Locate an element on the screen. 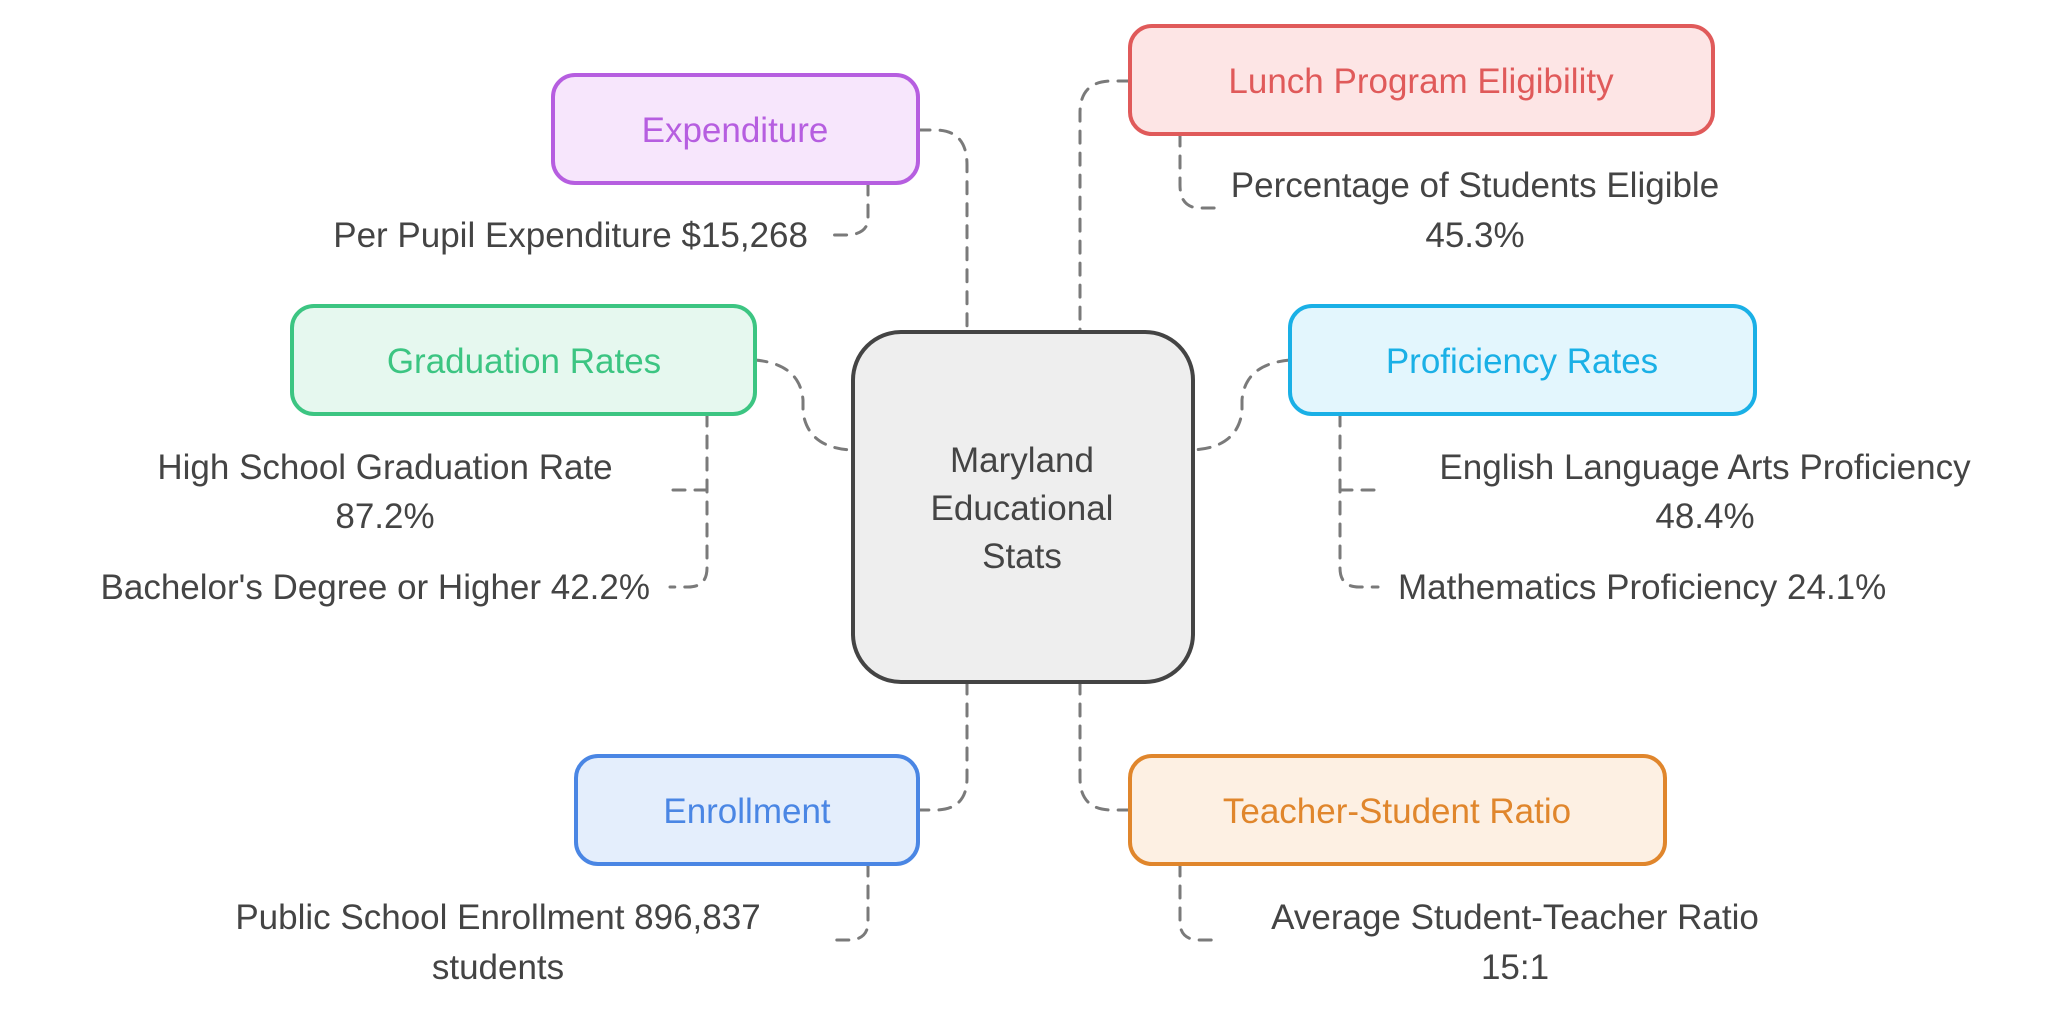  node-teacher: Teacher-Student Ratio is located at coordinates (1397, 810).